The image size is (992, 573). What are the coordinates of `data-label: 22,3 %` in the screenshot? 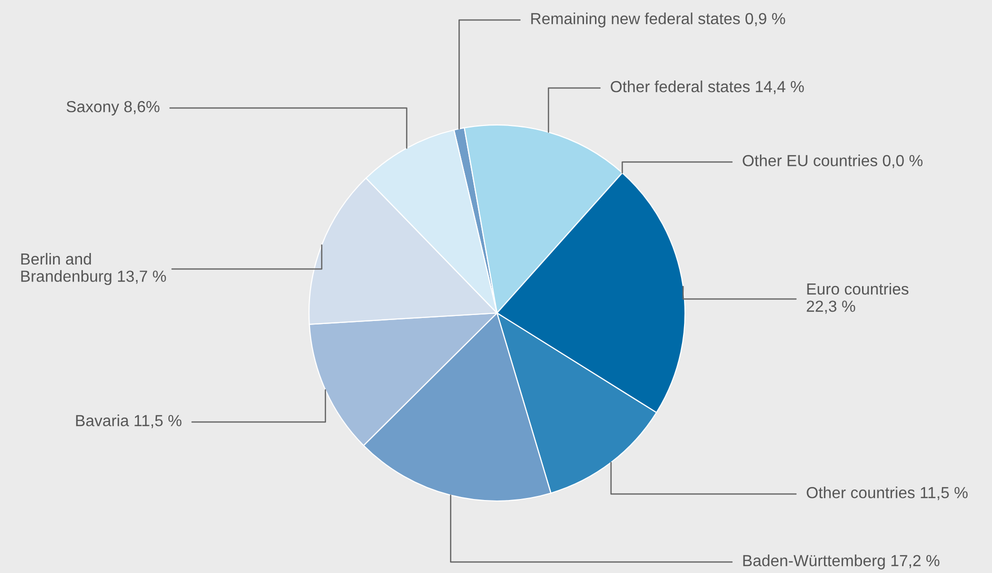 It's located at (831, 307).